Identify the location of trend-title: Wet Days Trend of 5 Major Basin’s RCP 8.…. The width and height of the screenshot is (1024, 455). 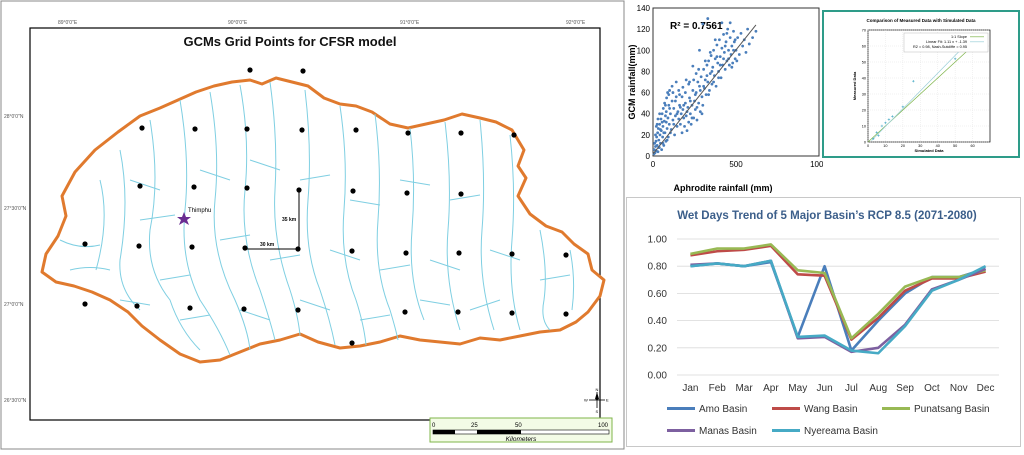
(827, 216).